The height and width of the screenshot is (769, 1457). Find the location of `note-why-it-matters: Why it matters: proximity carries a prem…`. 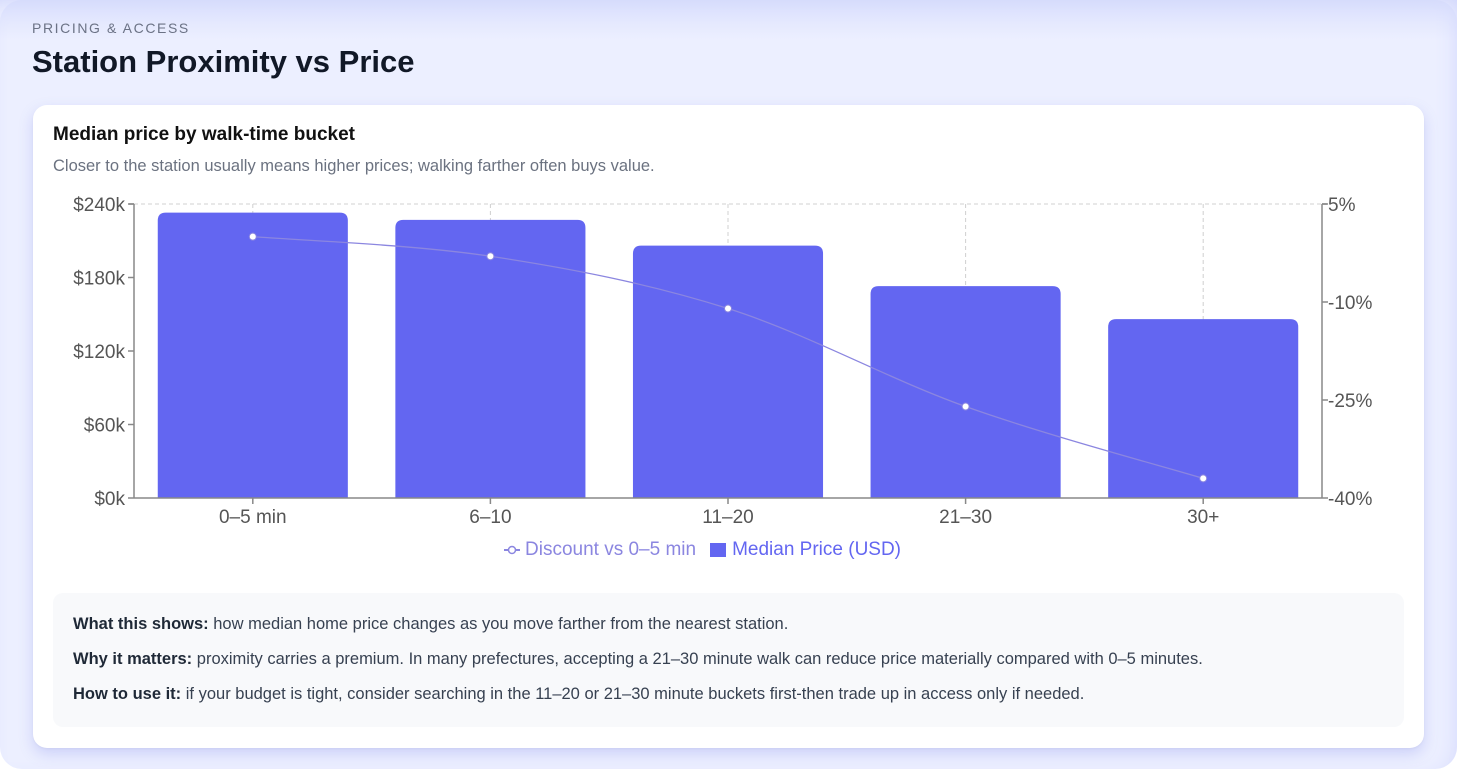

note-why-it-matters: Why it matters: proximity carries a prem… is located at coordinates (728, 667).